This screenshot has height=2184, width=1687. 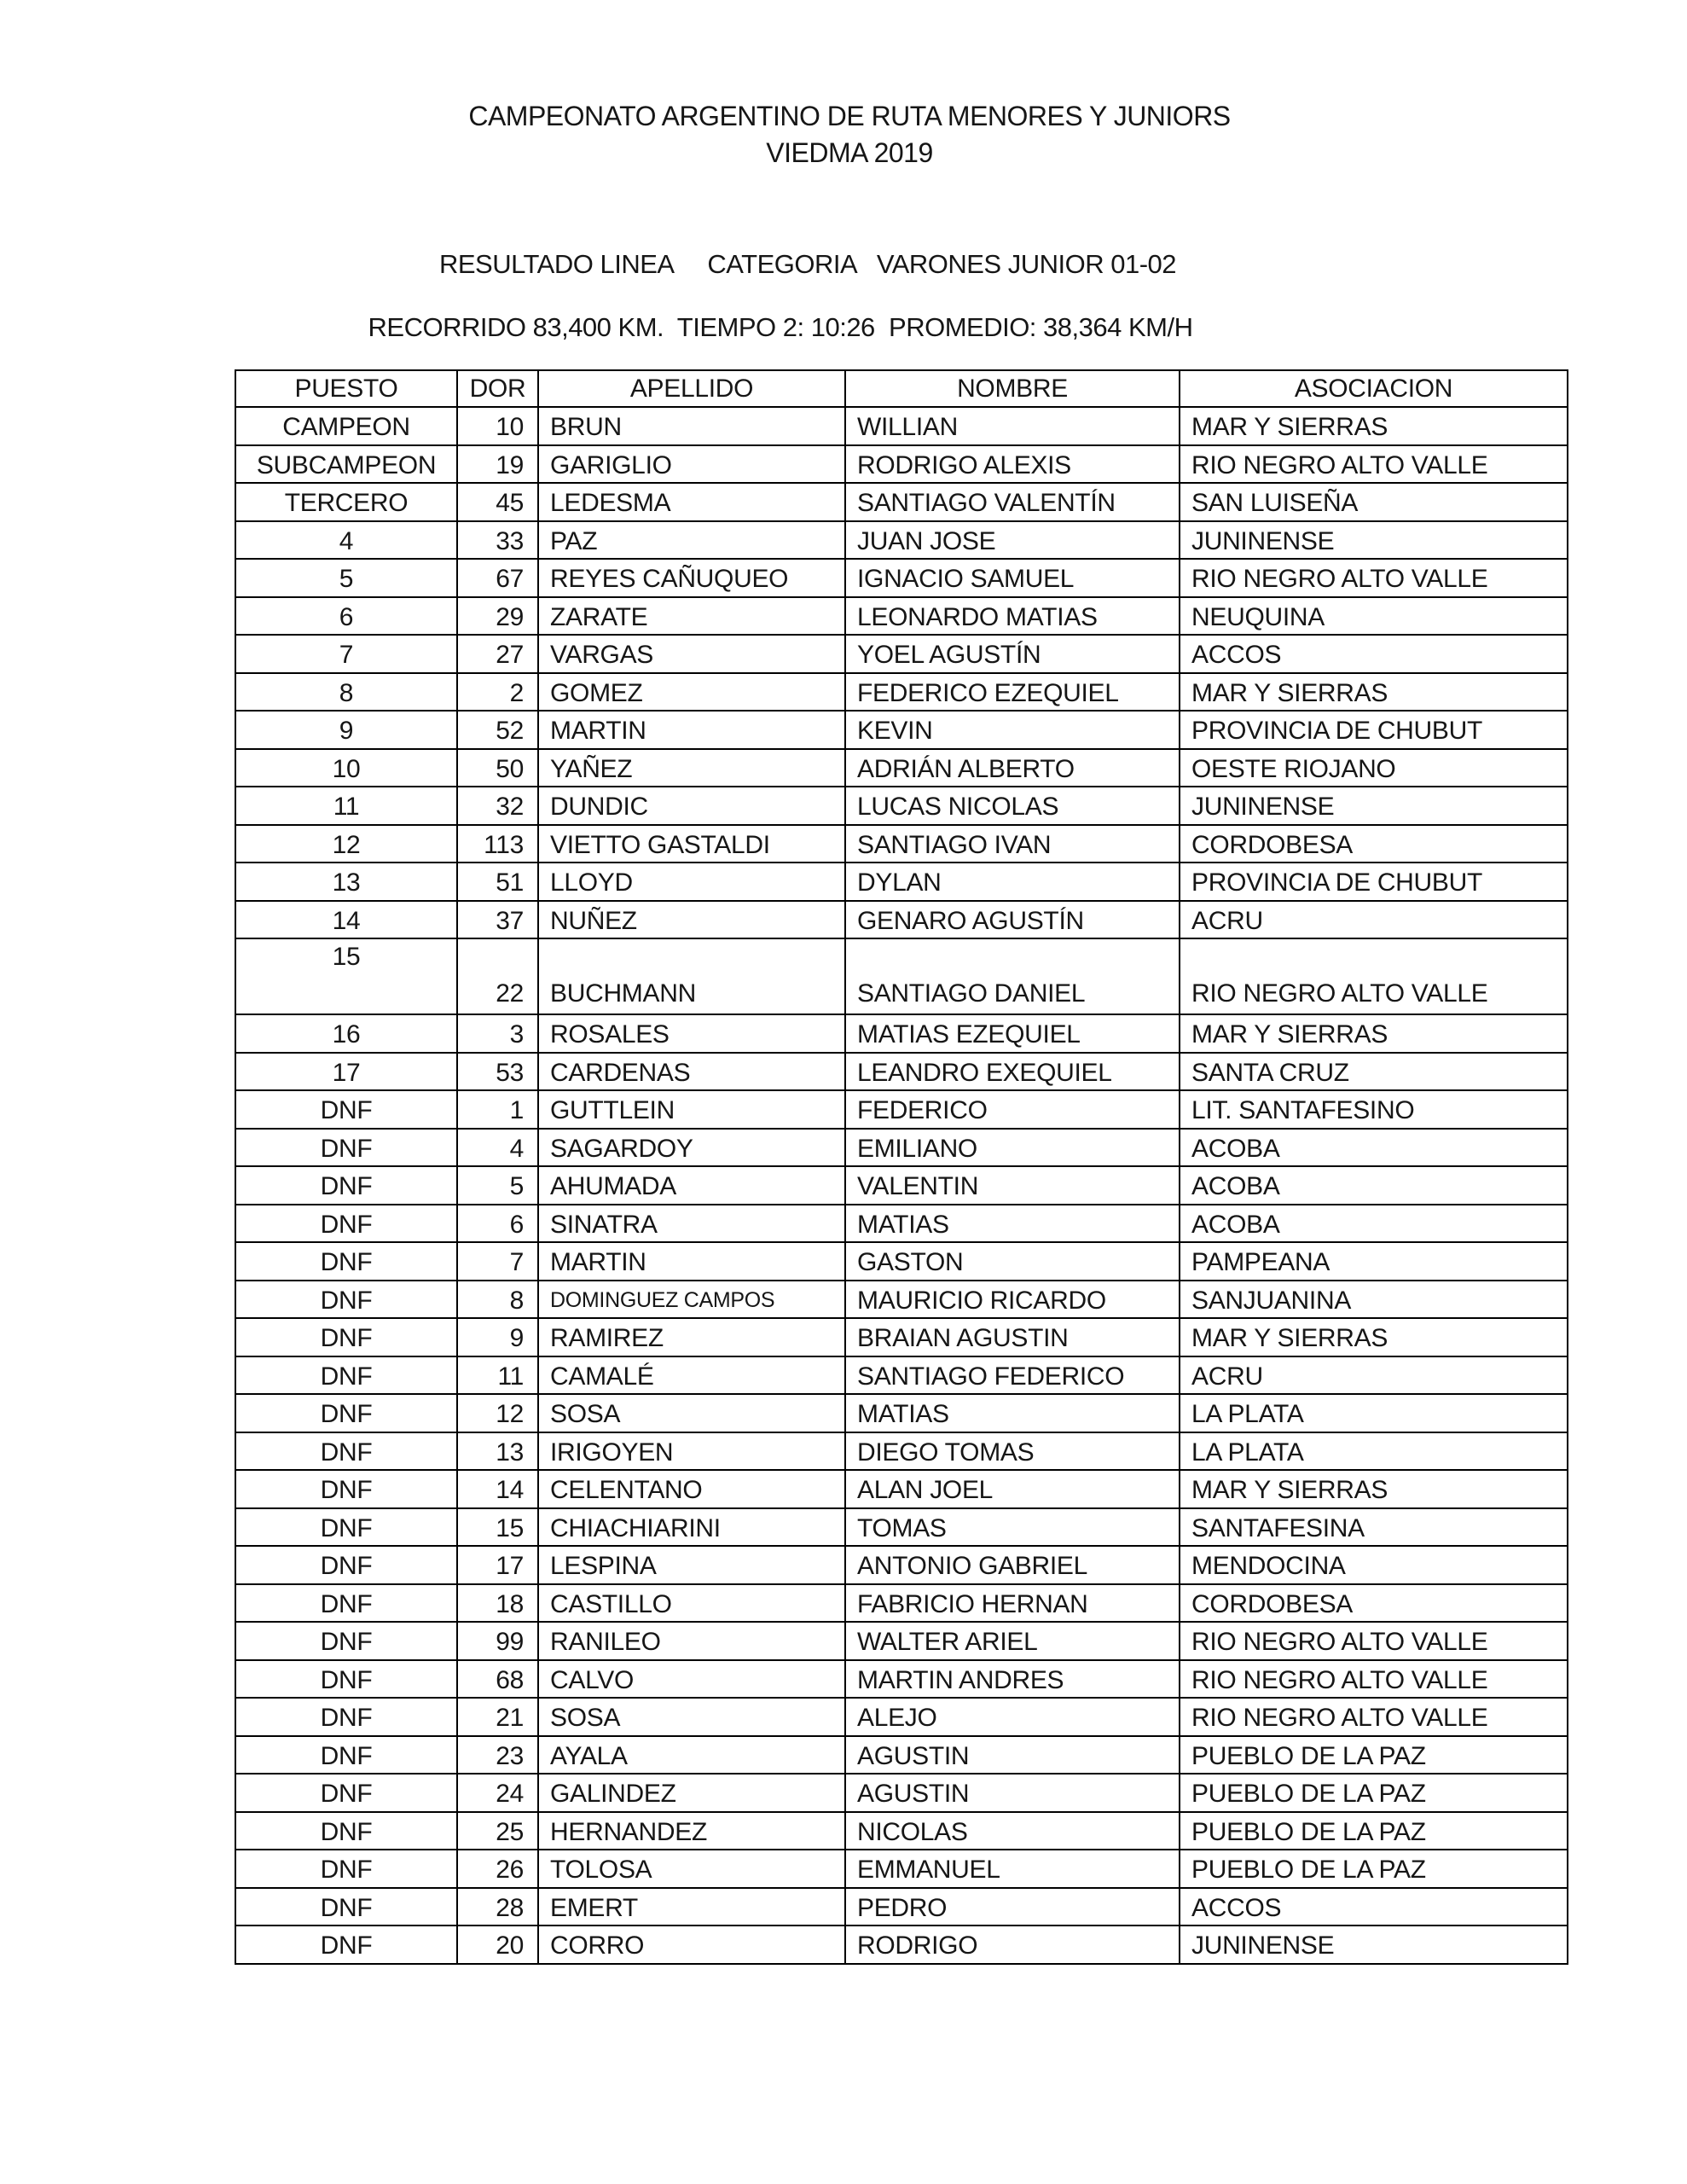 I want to click on cell-nombre: YOEL AGUSTÍN, so click(x=1012, y=654).